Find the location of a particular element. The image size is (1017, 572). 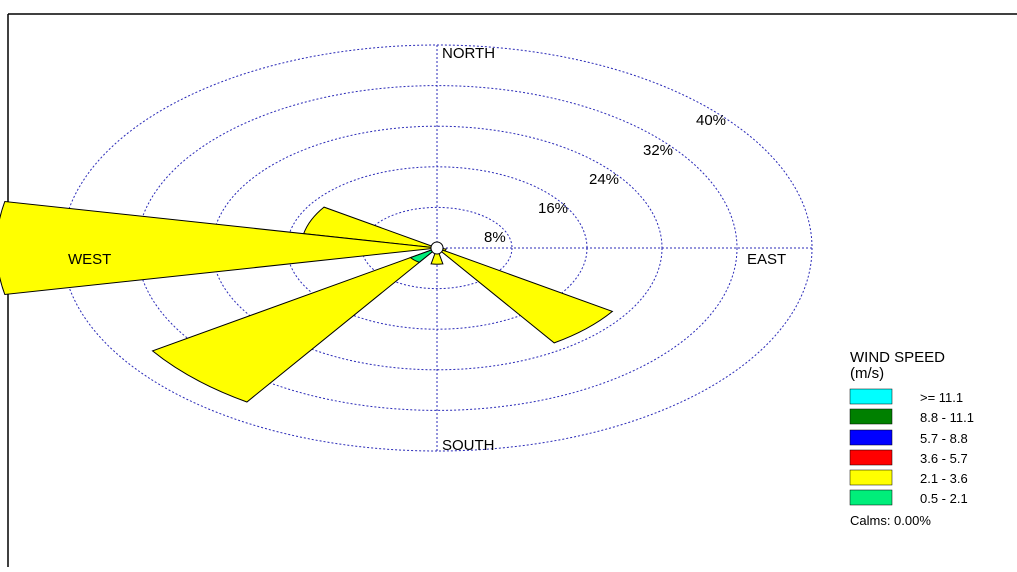

legend-label-0-5-2-1: 0.5 - 2.1 is located at coordinates (944, 498).